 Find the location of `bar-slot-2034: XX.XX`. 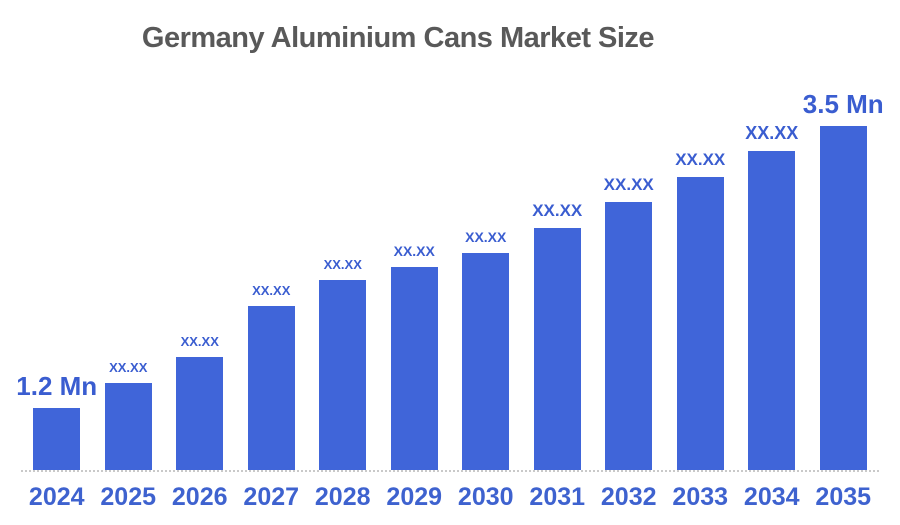

bar-slot-2034: XX.XX is located at coordinates (771, 275).